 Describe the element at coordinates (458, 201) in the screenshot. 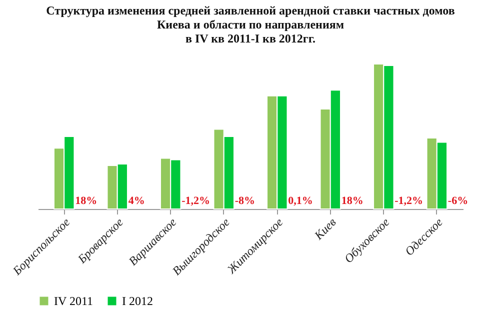

I see `annotation: -6%` at that location.